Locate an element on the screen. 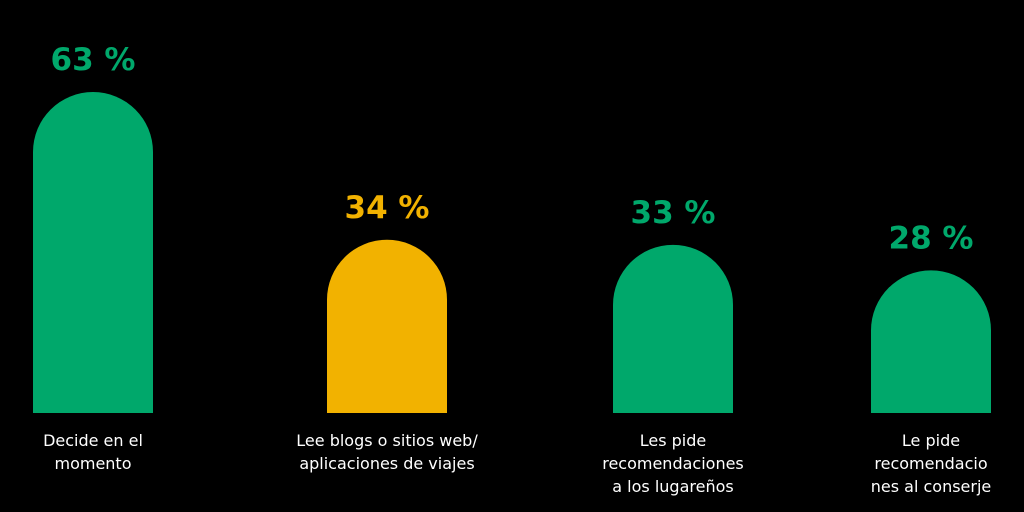 The image size is (1024, 512). category-label: a los lugareños is located at coordinates (672, 486).